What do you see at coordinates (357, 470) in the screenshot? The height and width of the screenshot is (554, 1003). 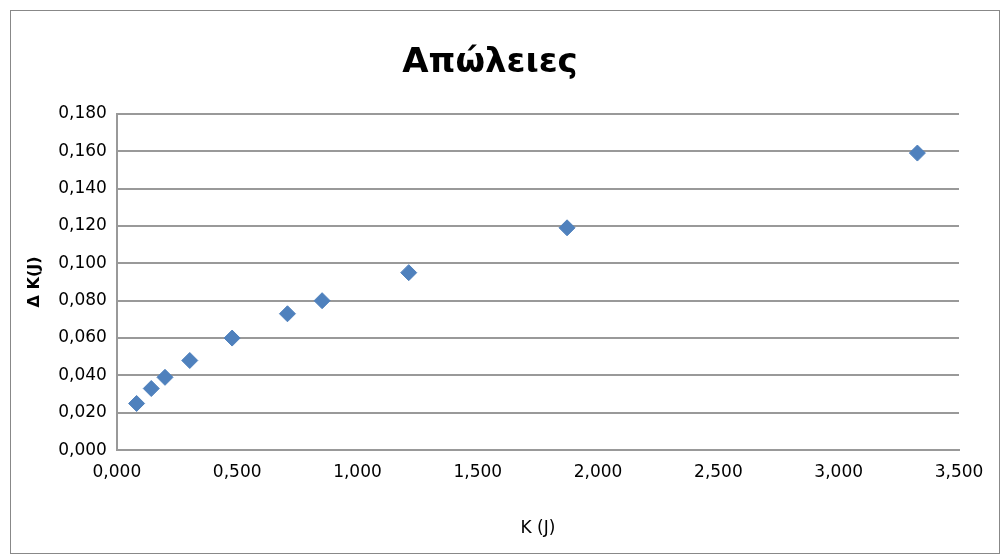 I see `x-tick-label: 1,000` at bounding box center [357, 470].